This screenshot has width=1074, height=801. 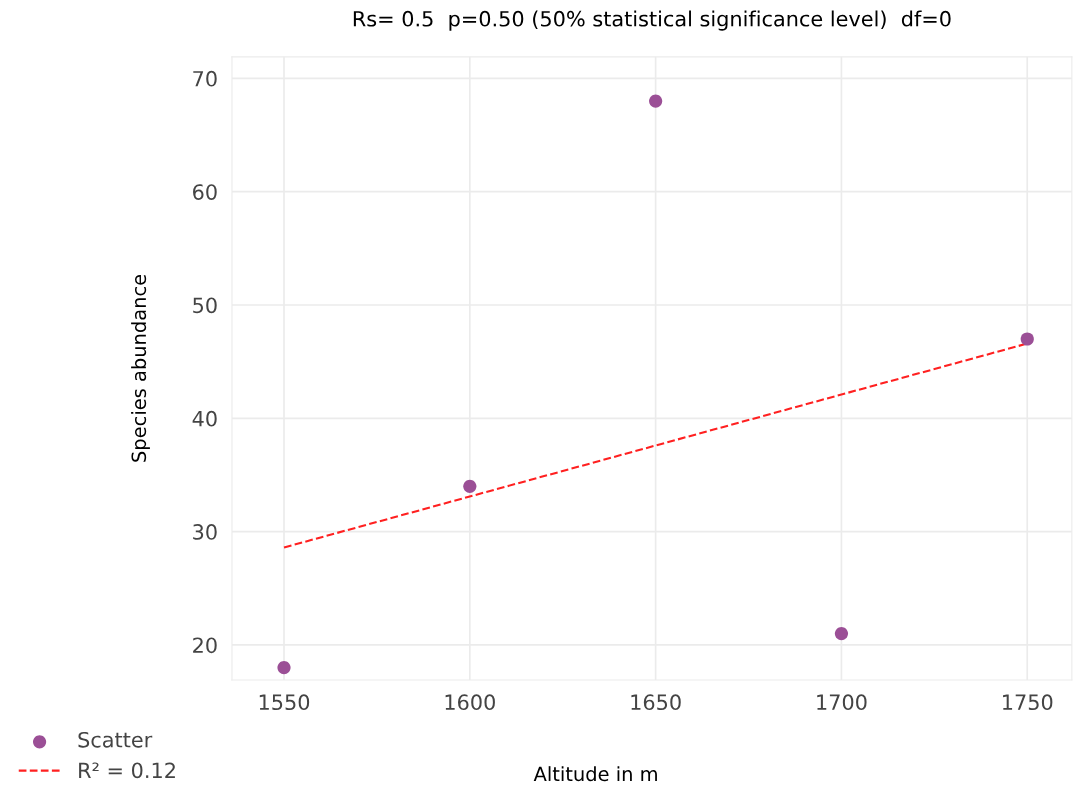 What do you see at coordinates (127, 770) in the screenshot?
I see `legend-label: R² = 0.12` at bounding box center [127, 770].